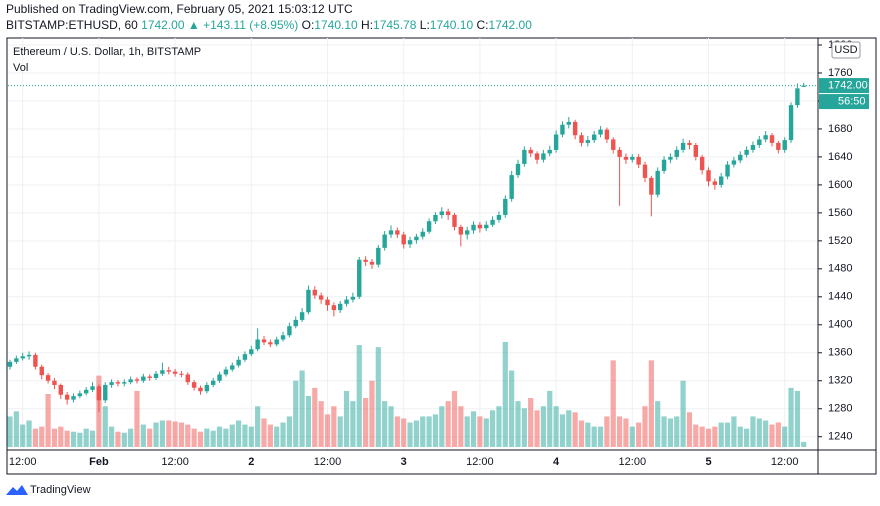 The height and width of the screenshot is (506, 880). Describe the element at coordinates (60, 490) in the screenshot. I see `brand: TradingView` at that location.